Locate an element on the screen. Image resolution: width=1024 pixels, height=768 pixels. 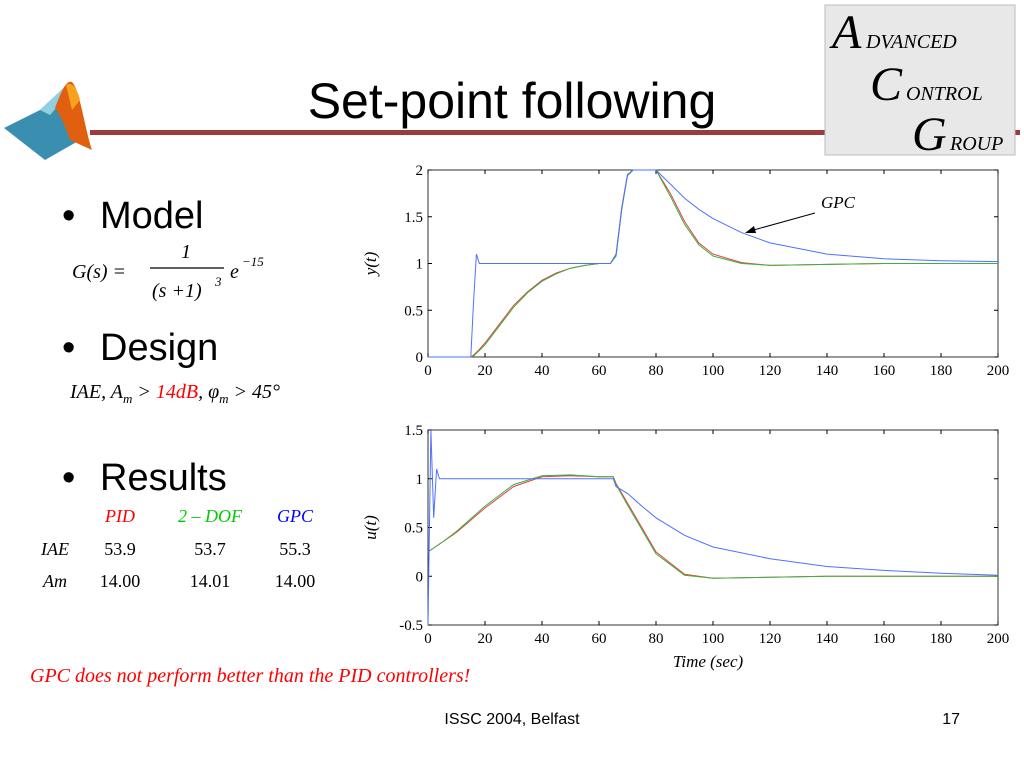
design-formula: IAE, Am > 14dB, φm > 45° is located at coordinates (174, 393).